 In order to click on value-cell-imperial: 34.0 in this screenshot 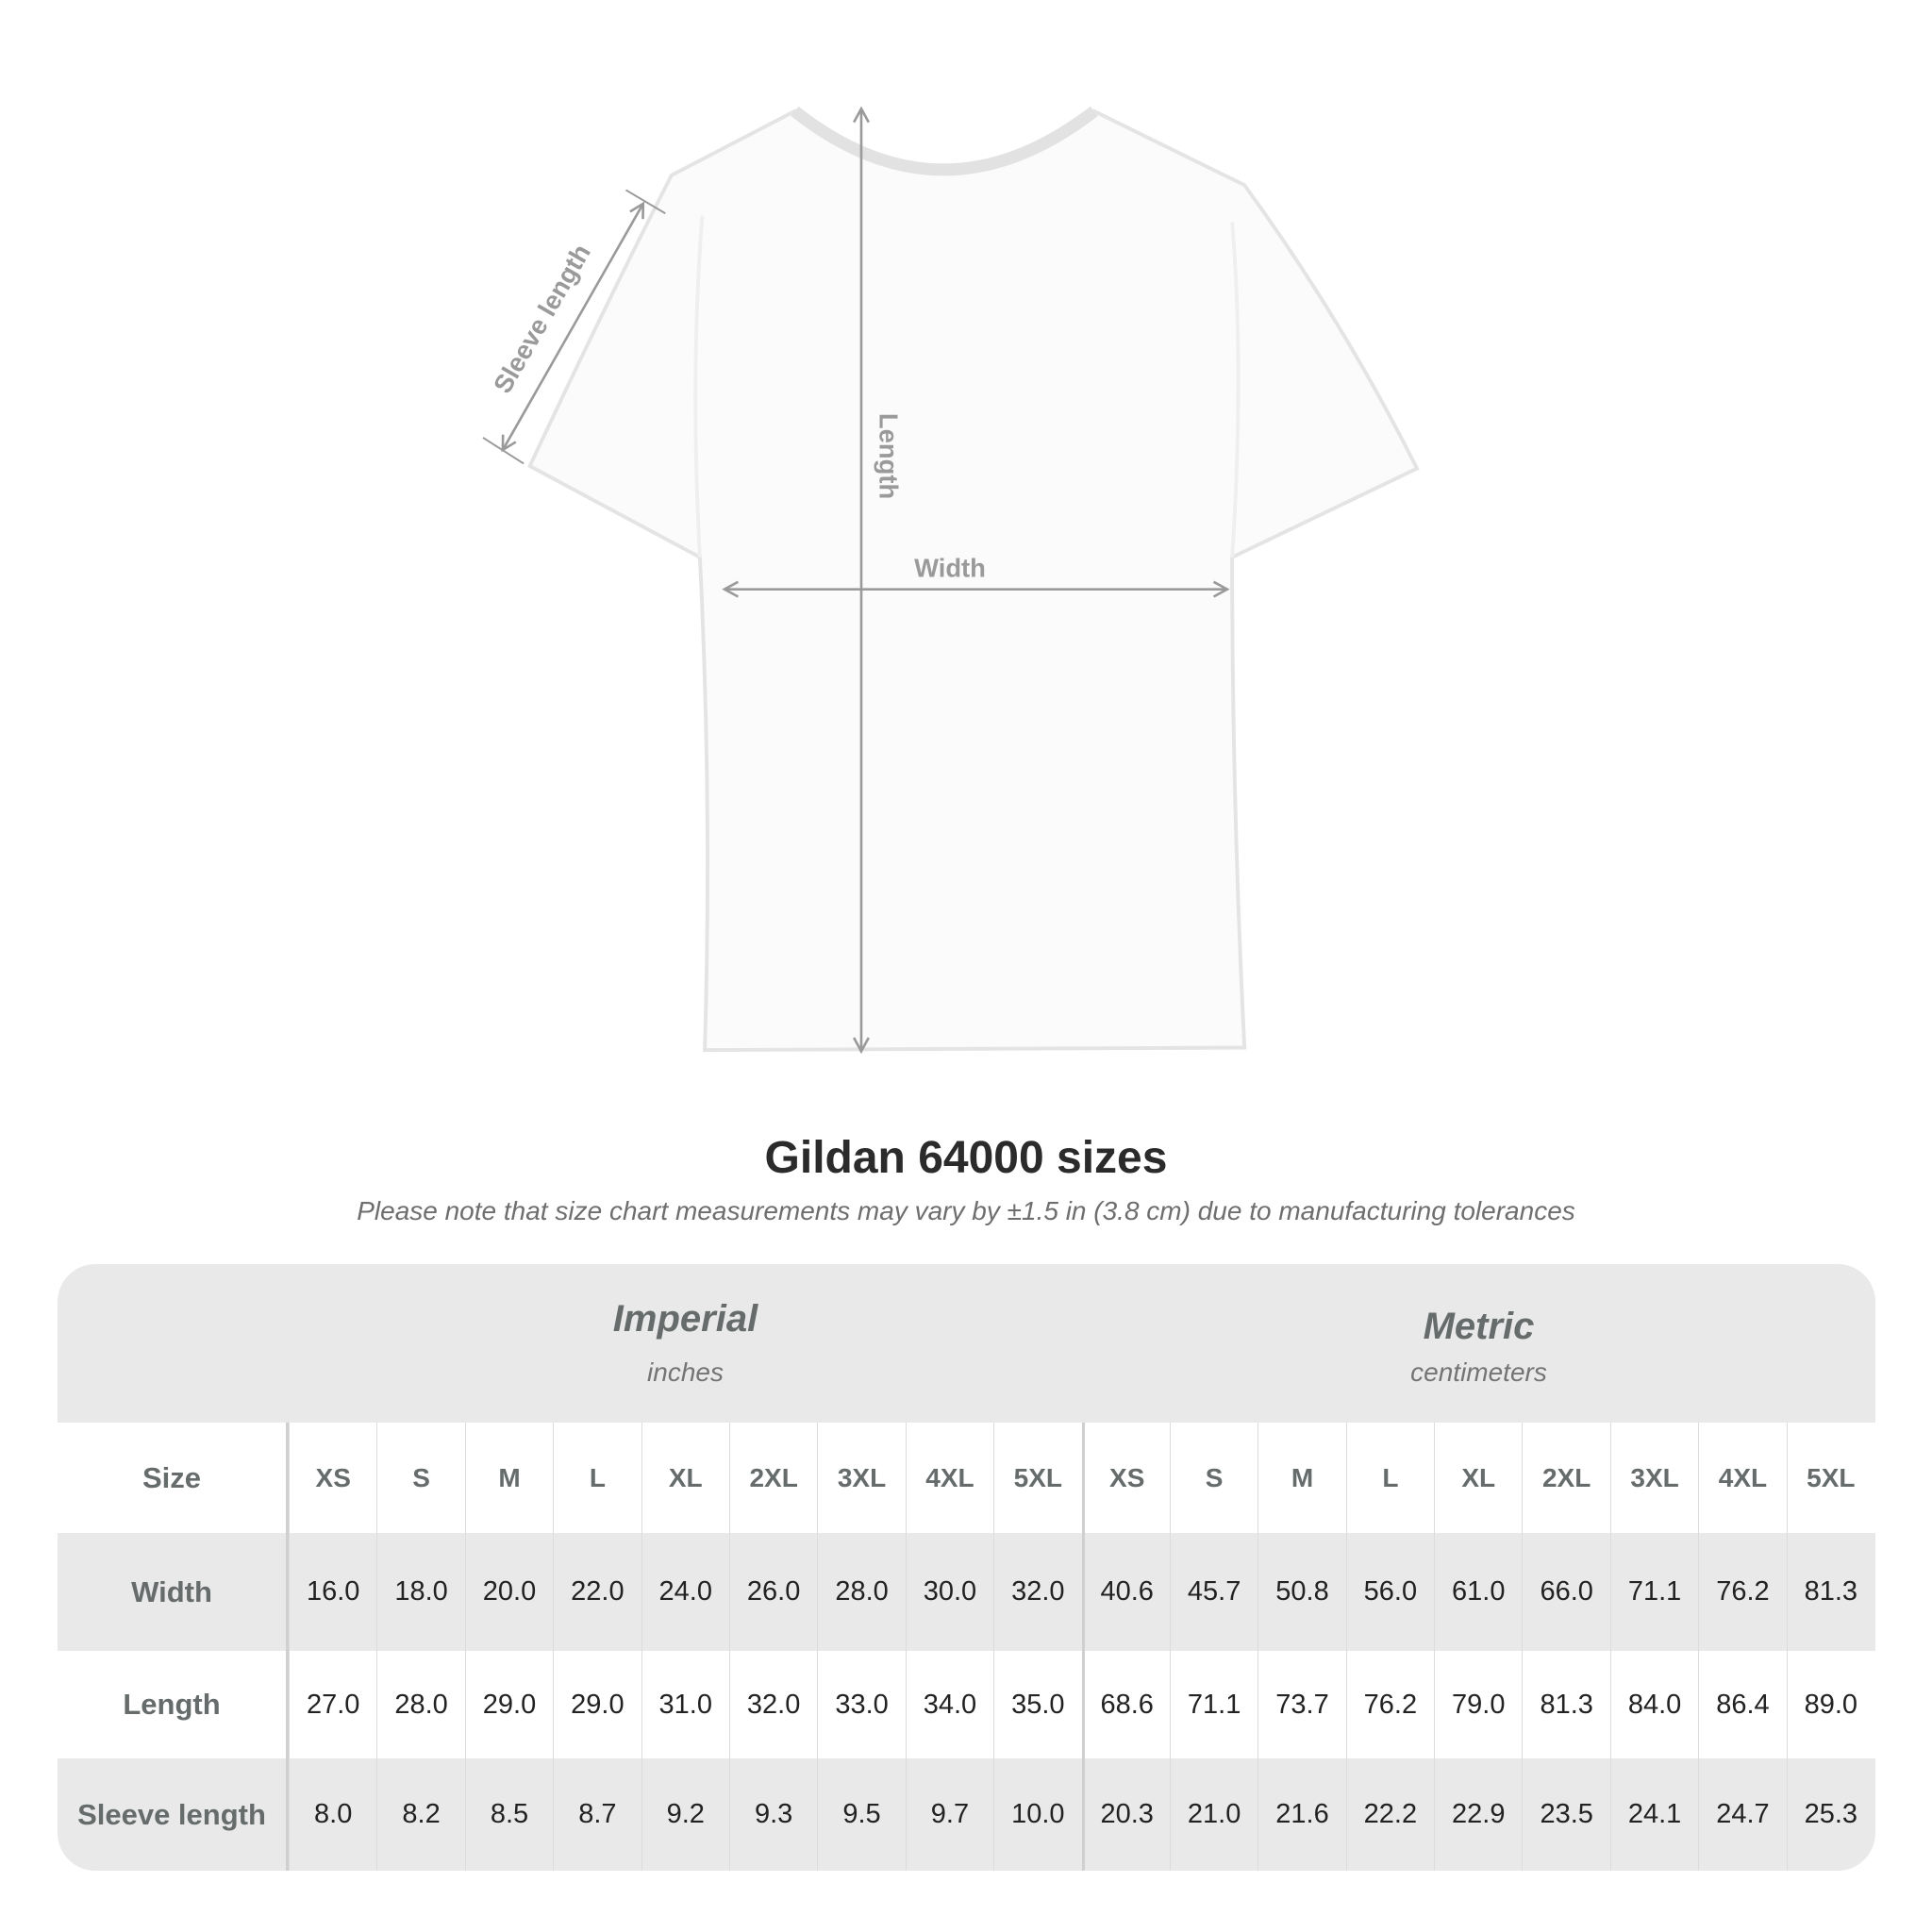, I will do `click(949, 1704)`.